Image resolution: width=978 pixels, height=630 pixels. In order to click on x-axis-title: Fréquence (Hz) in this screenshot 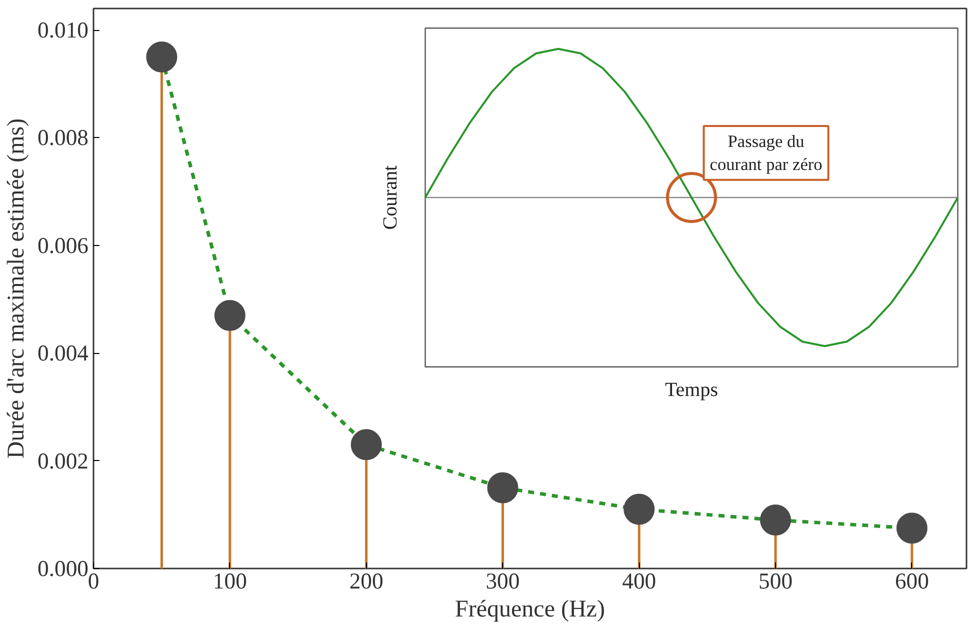, I will do `click(530, 609)`.